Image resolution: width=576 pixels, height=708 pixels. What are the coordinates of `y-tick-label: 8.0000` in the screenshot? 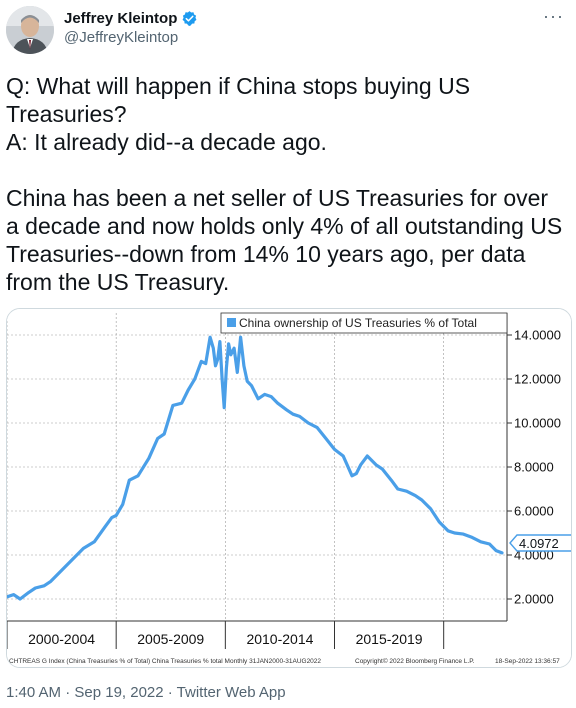 It's located at (534, 467).